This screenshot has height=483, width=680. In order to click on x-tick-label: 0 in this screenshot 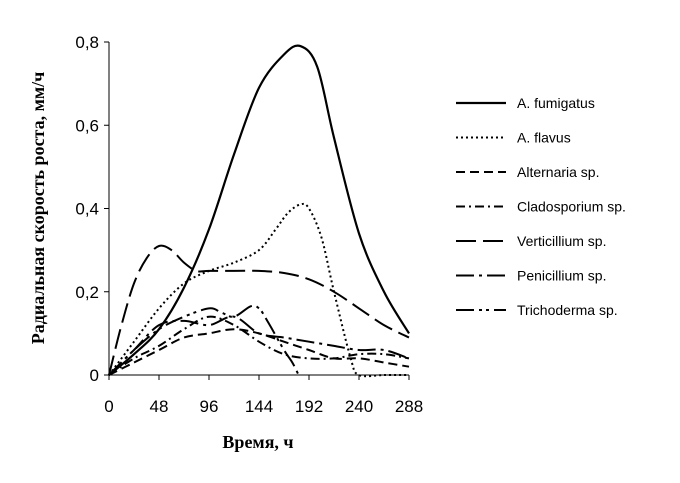, I will do `click(108, 406)`.